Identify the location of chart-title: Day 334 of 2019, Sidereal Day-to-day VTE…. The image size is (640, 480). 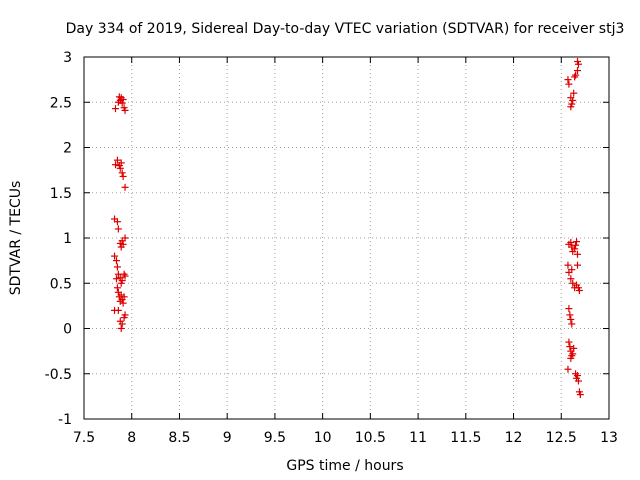
(345, 29).